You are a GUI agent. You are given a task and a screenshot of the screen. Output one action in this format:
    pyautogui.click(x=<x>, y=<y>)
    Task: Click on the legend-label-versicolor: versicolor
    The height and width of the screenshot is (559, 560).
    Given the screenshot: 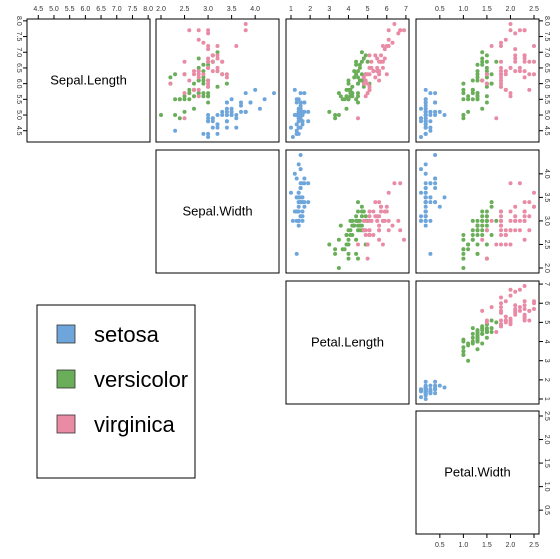 What is the action you would take?
    pyautogui.click(x=141, y=379)
    